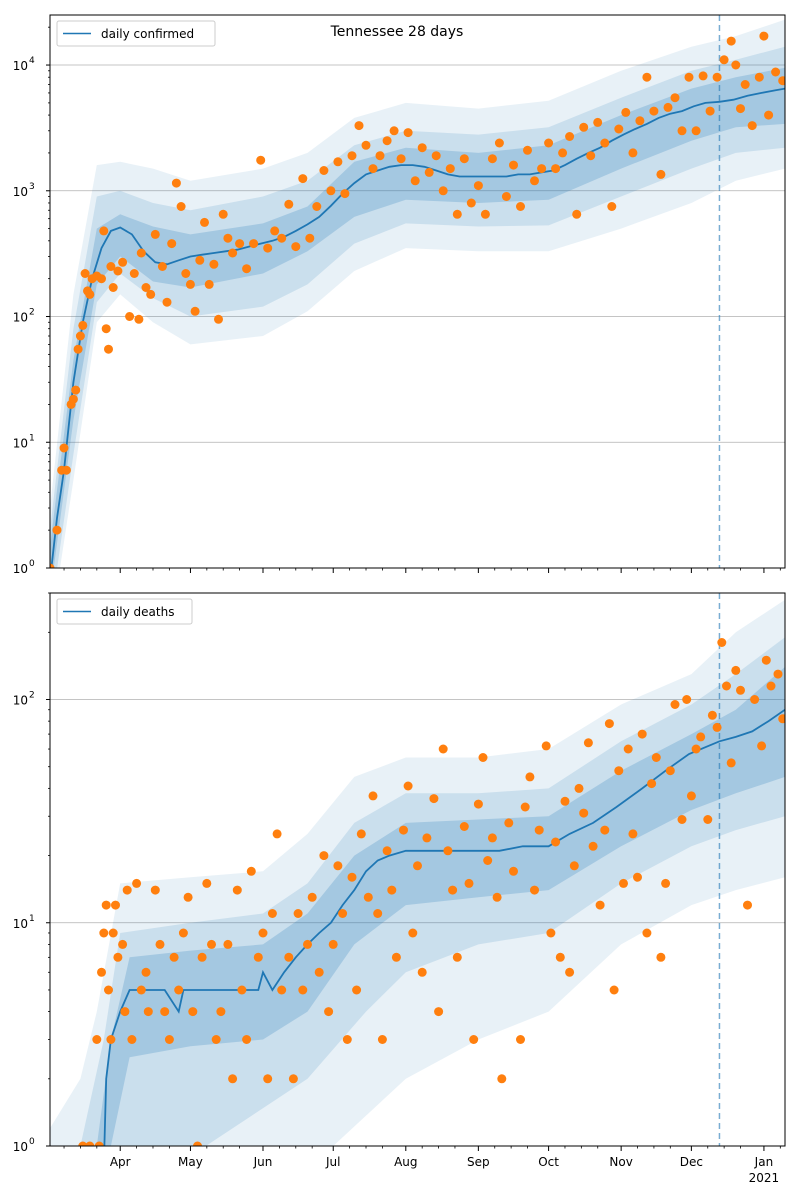  Describe the element at coordinates (478, 1162) in the screenshot. I see `deaths-xtick-label: Sep` at that location.